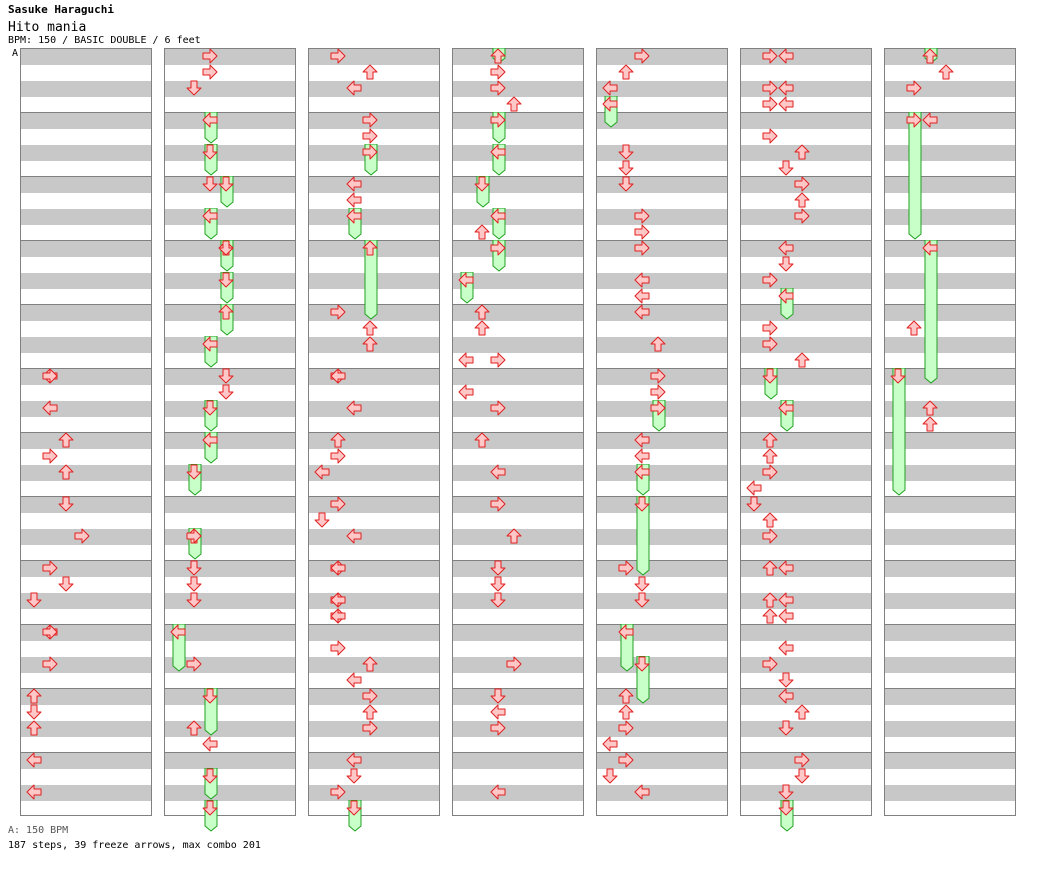  Describe the element at coordinates (930, 56) in the screenshot. I see `freeze-head-up-icon` at that location.